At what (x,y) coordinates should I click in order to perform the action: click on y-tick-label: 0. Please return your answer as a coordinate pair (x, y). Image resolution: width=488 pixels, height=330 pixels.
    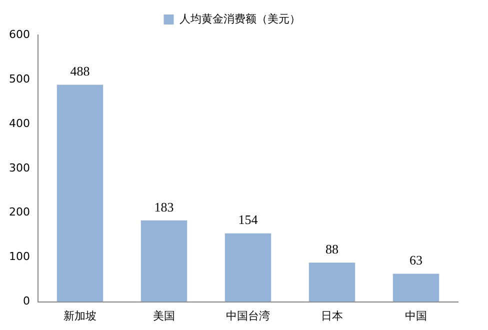
    Looking at the image, I should click on (26, 301).